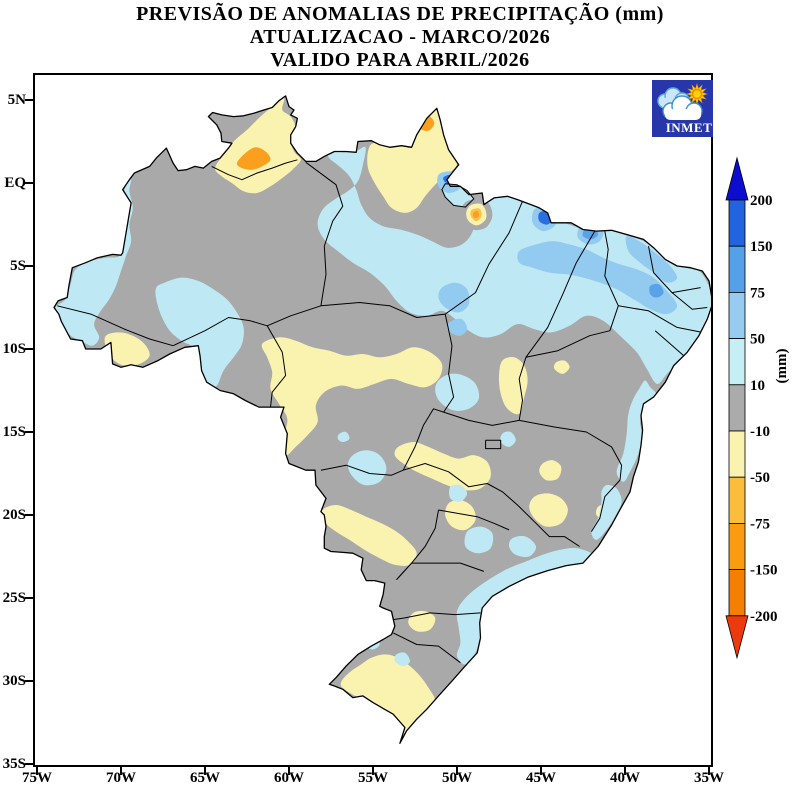 This screenshot has height=790, width=800. I want to click on anomaly-oeste-umido, so click(94, 257).